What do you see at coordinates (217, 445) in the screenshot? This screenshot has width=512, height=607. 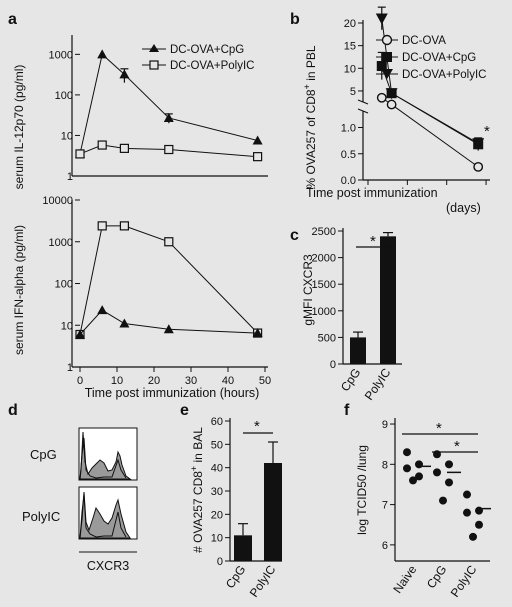 I see `bal-y-tick-label: 50` at bounding box center [217, 445].